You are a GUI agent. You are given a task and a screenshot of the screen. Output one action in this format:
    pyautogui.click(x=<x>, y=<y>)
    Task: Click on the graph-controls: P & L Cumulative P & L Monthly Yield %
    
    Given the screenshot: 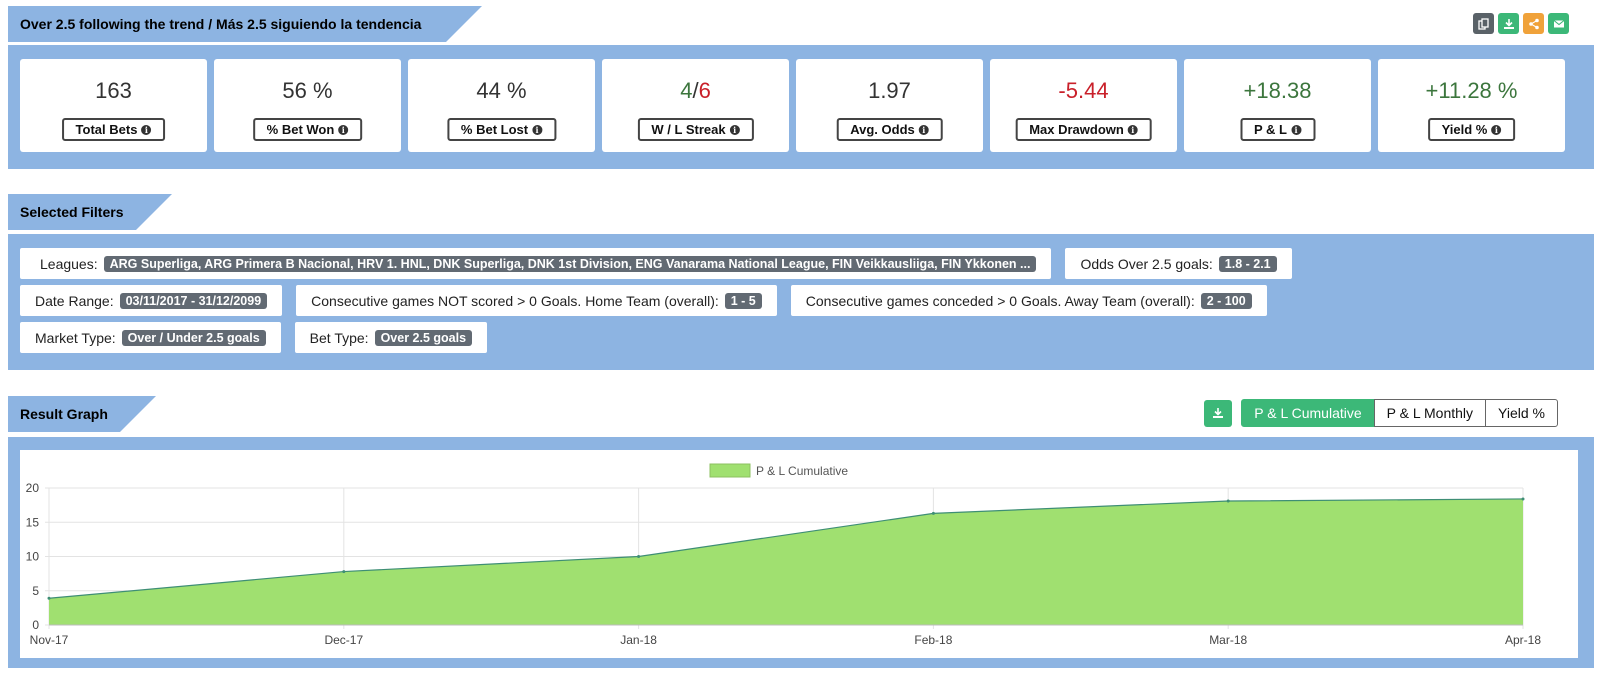 What is the action you would take?
    pyautogui.click(x=1381, y=413)
    